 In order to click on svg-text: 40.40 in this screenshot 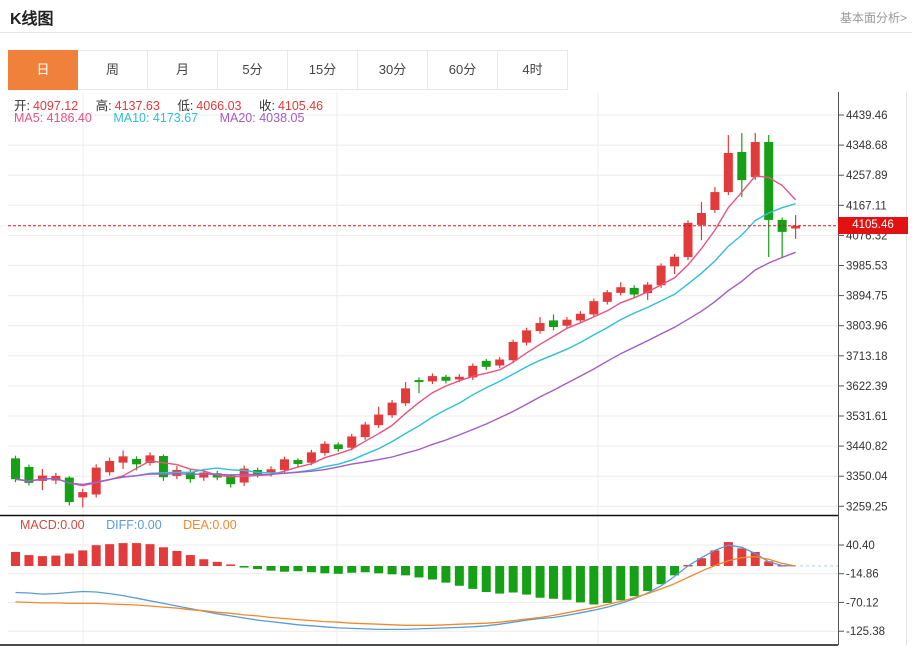, I will do `click(860, 546)`.